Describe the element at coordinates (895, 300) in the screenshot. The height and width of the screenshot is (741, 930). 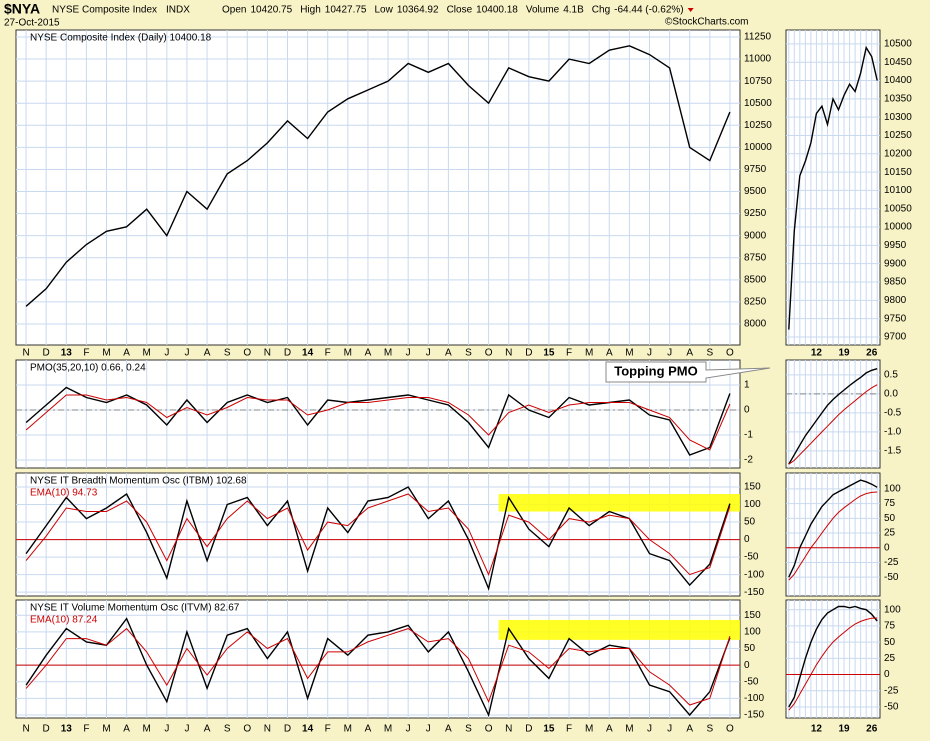
I see `y-tick-label: 9800` at that location.